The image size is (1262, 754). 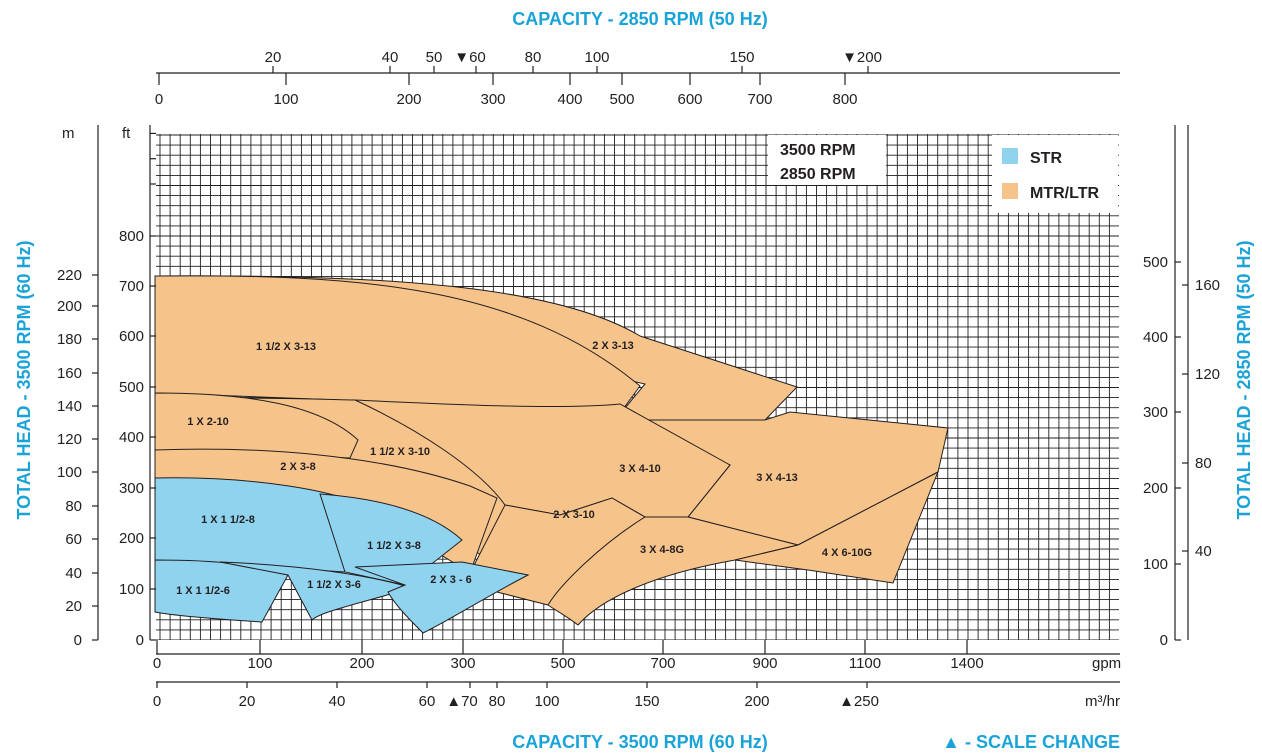 What do you see at coordinates (569, 99) in the screenshot?
I see `tick-top-gpm: 400` at bounding box center [569, 99].